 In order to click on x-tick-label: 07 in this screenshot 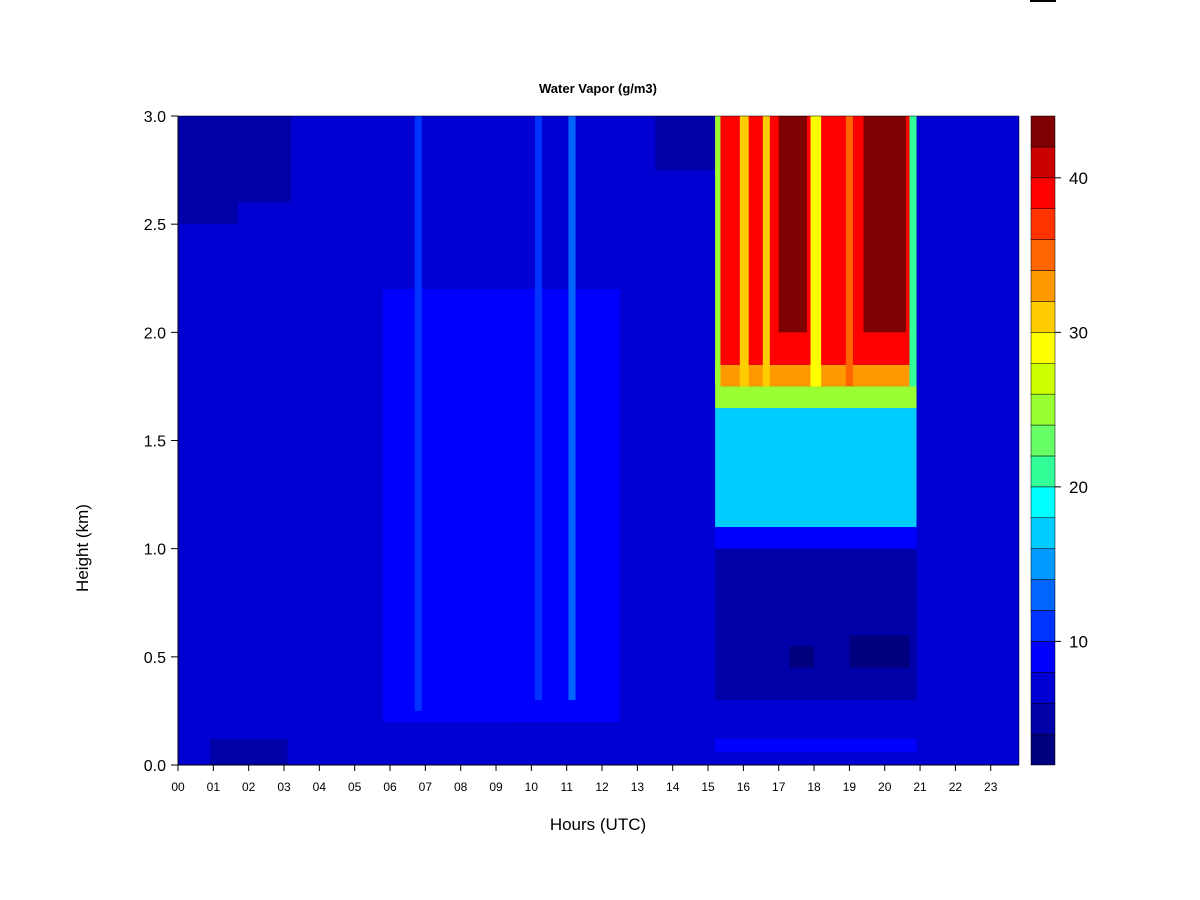, I will do `click(426, 787)`.